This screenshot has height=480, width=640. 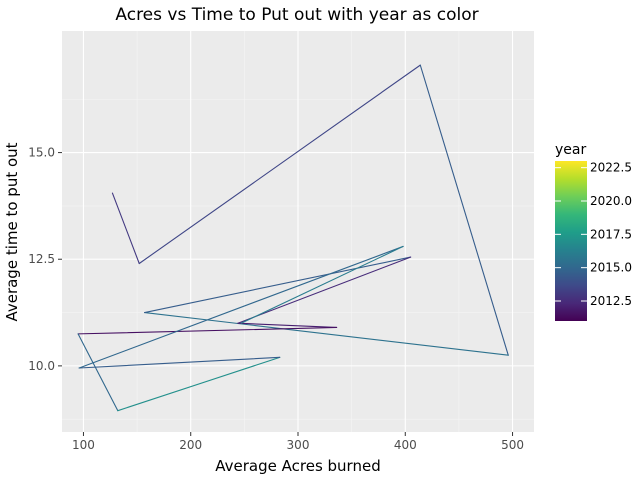 I want to click on legend-tick-label: 2012.5, so click(x=611, y=301).